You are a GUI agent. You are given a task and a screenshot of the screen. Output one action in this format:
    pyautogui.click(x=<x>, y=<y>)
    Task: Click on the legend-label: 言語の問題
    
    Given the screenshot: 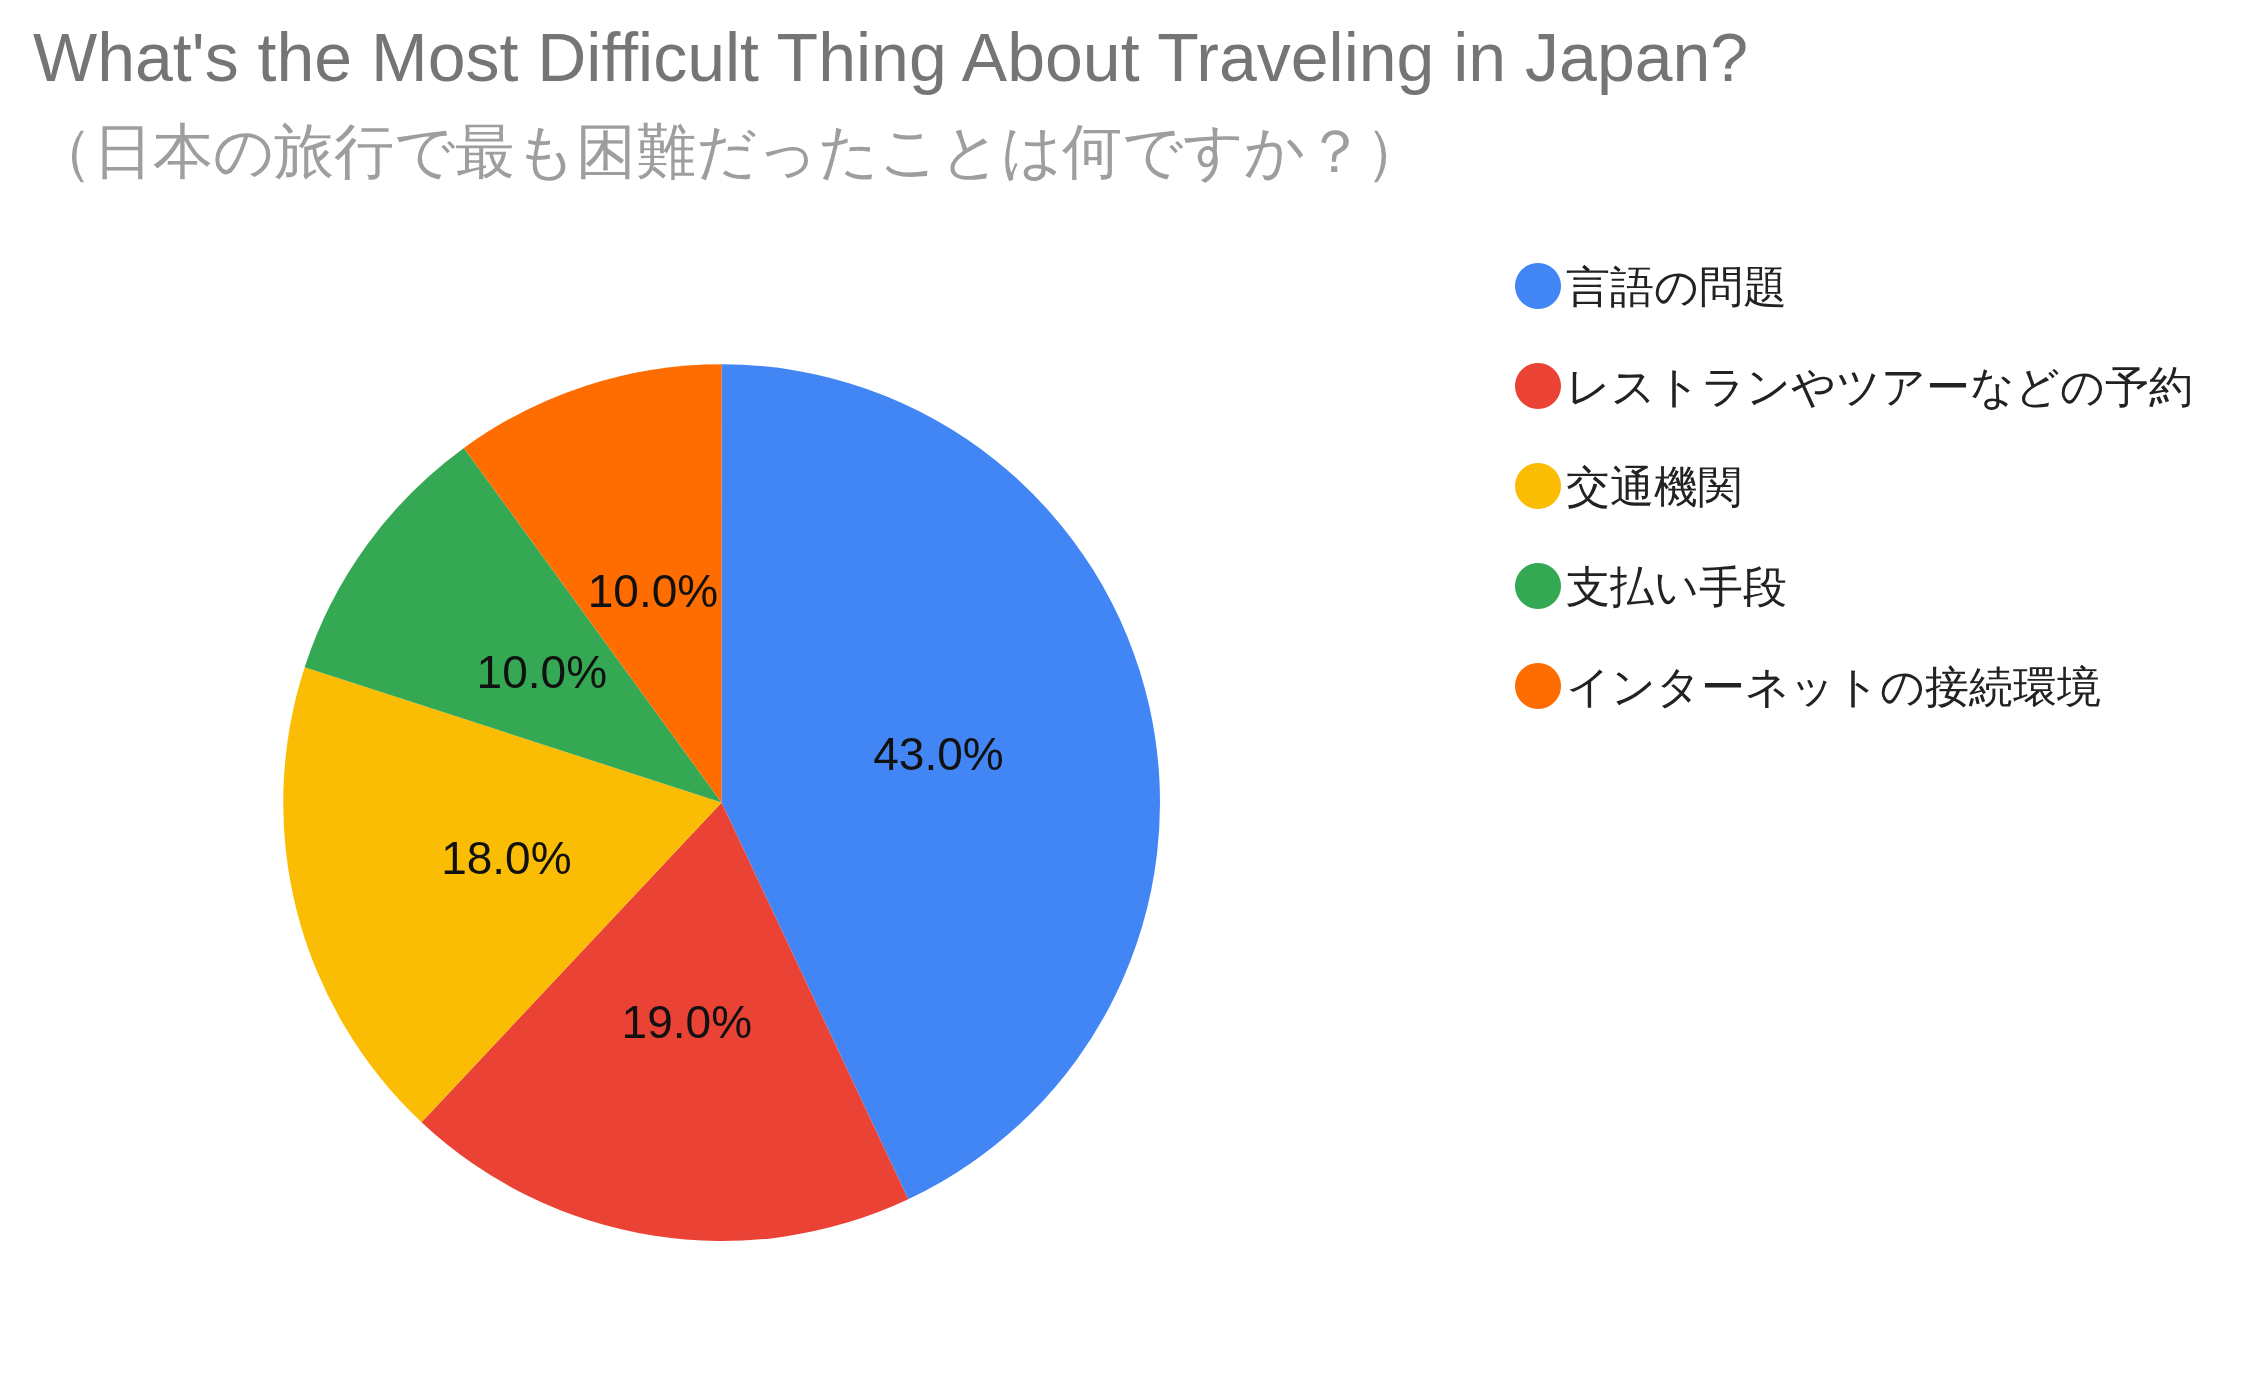 What is the action you would take?
    pyautogui.click(x=1676, y=286)
    